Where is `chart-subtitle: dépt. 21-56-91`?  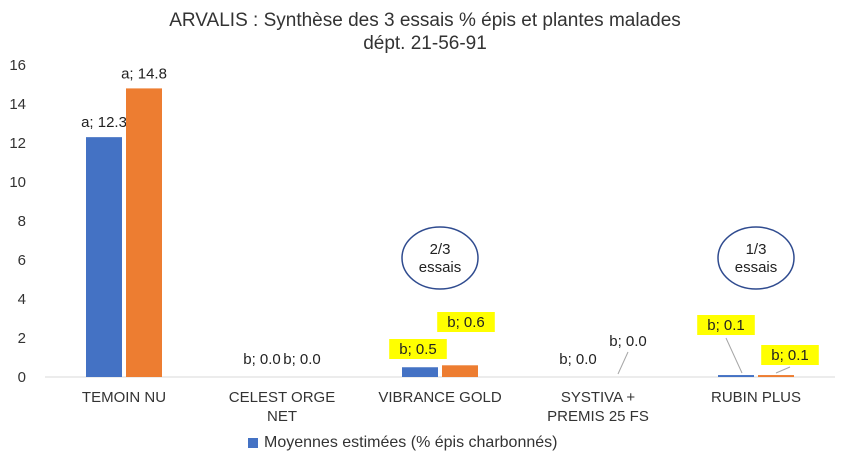 chart-subtitle: dépt. 21-56-91 is located at coordinates (425, 43).